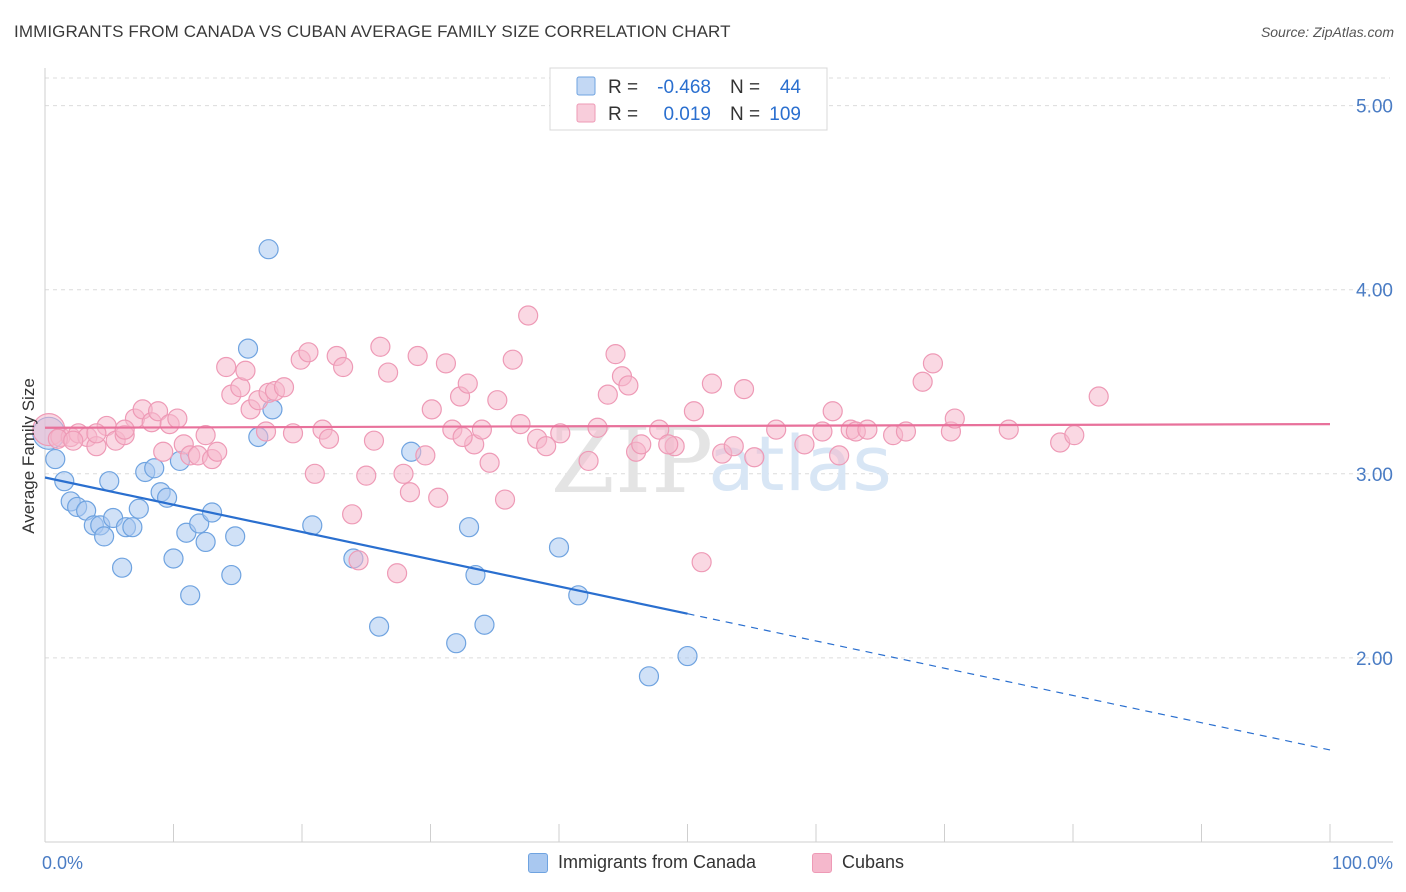 The image size is (1406, 892). What do you see at coordinates (62, 863) in the screenshot?
I see `x-tick-label-0: 0.0%` at bounding box center [62, 863].